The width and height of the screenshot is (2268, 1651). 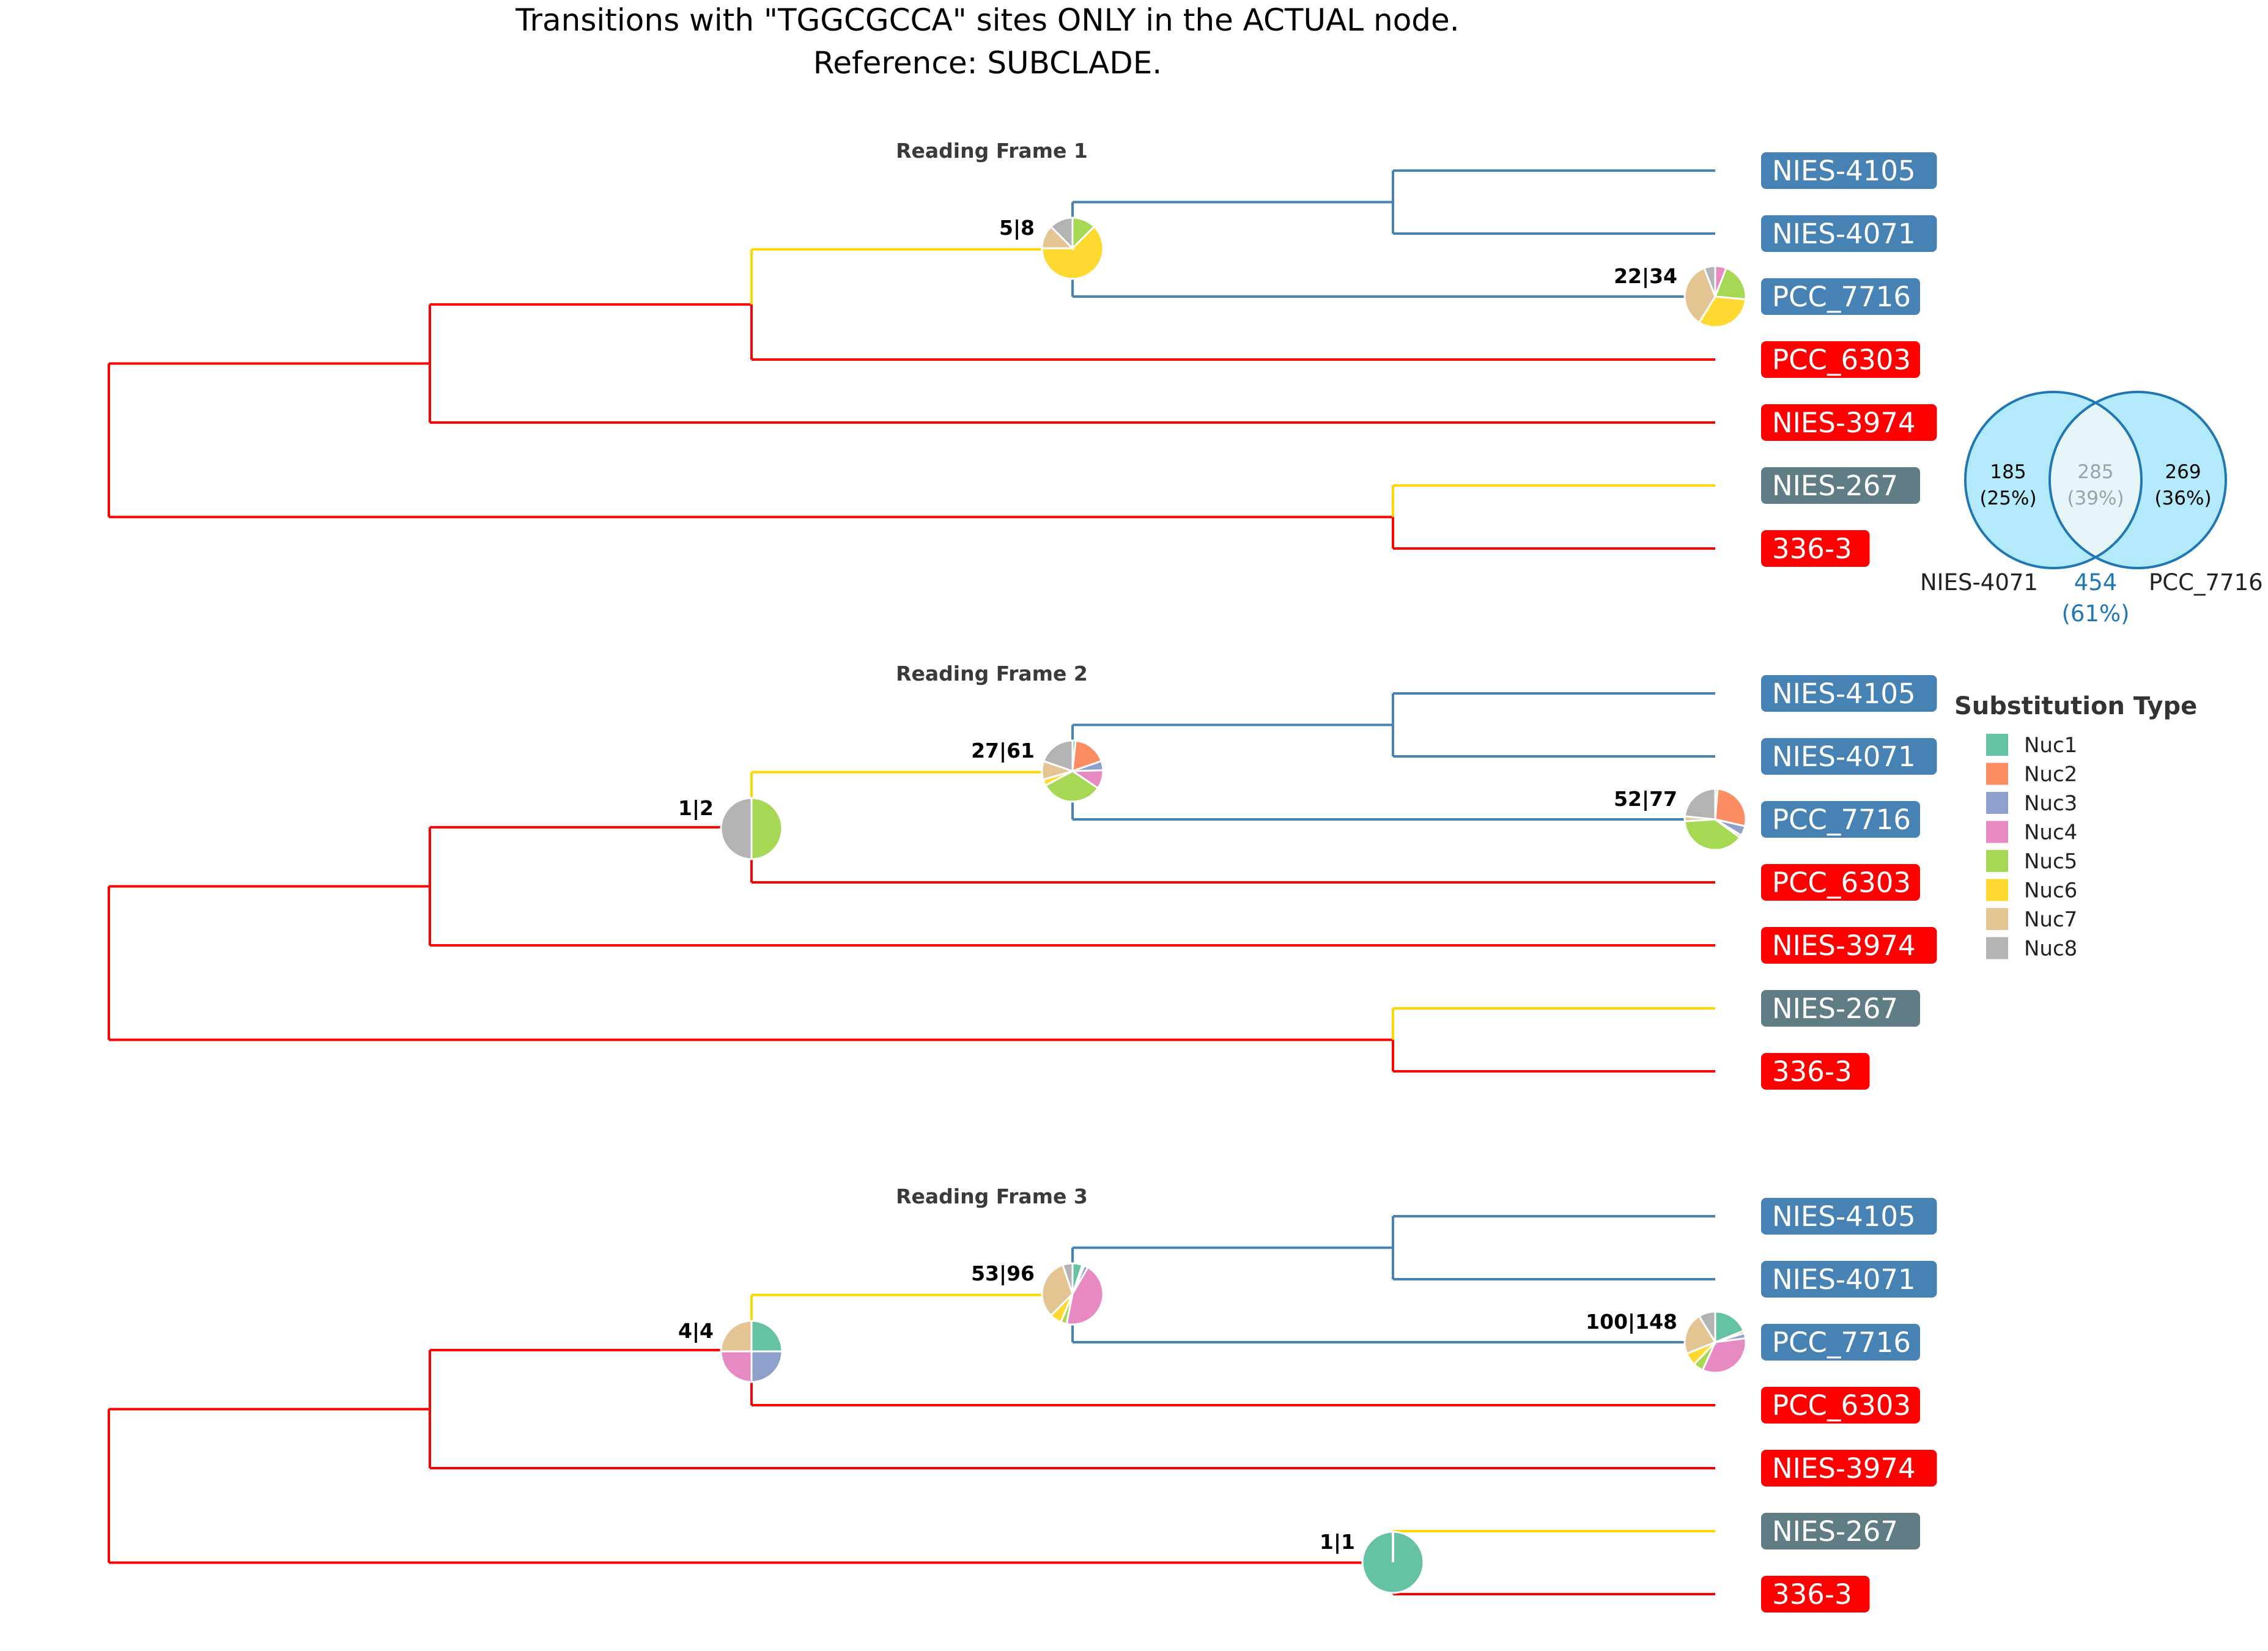 I want to click on venn-union-count: 454, so click(x=2096, y=582).